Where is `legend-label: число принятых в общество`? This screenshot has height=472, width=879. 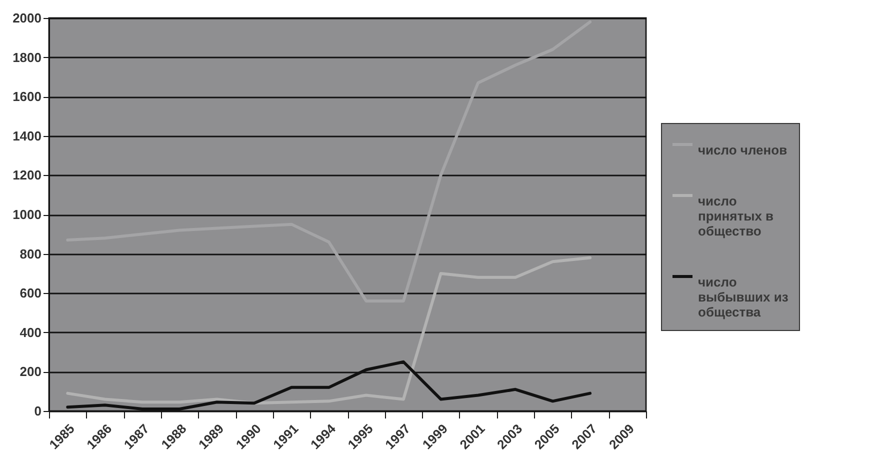 legend-label: число принятых в общество is located at coordinates (736, 216).